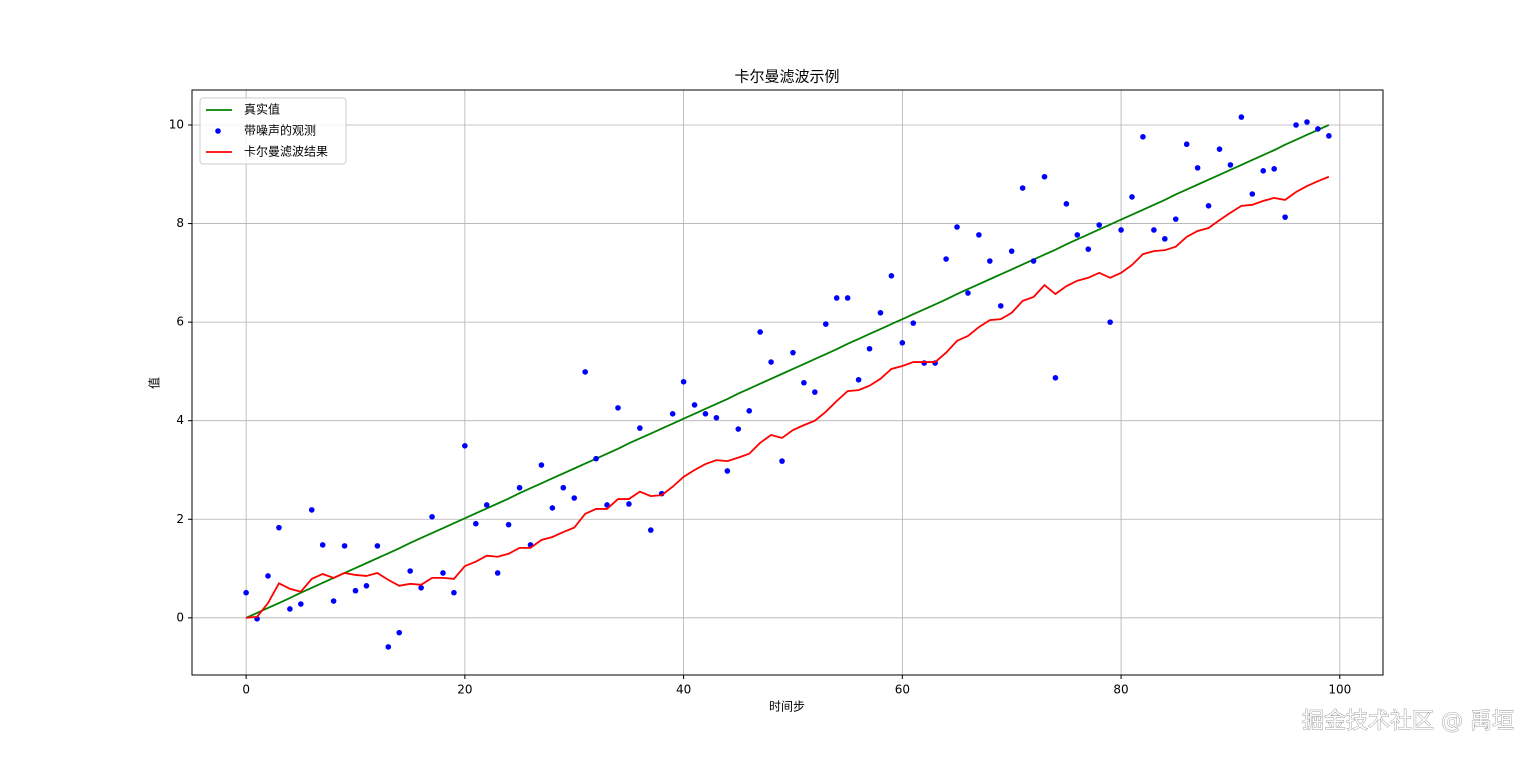  I want to click on x-tick-label: 60, so click(902, 690).